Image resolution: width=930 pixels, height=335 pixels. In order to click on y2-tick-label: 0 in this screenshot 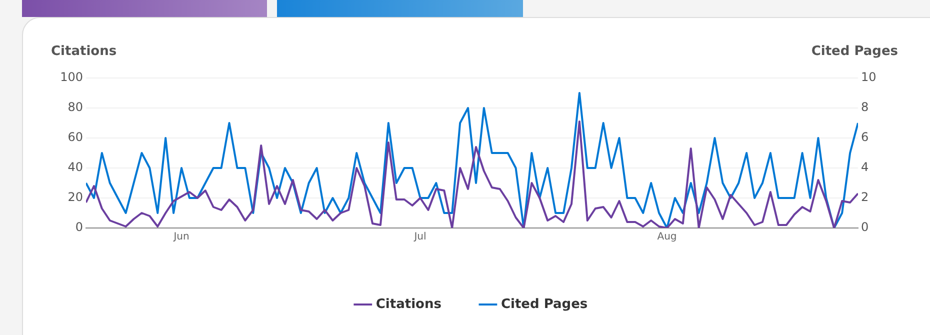, I will do `click(865, 227)`.